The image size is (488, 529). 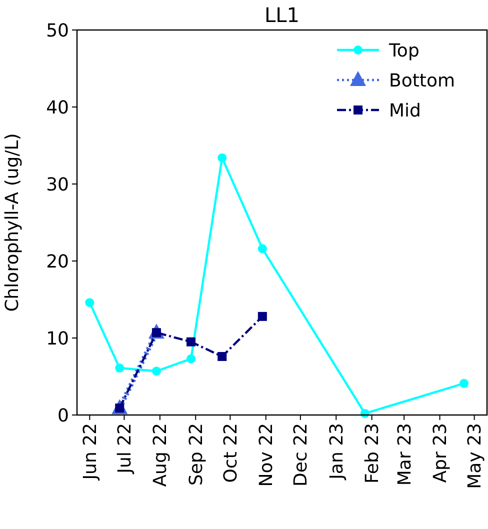 I want to click on x-tick-label: Feb 23, so click(x=373, y=453).